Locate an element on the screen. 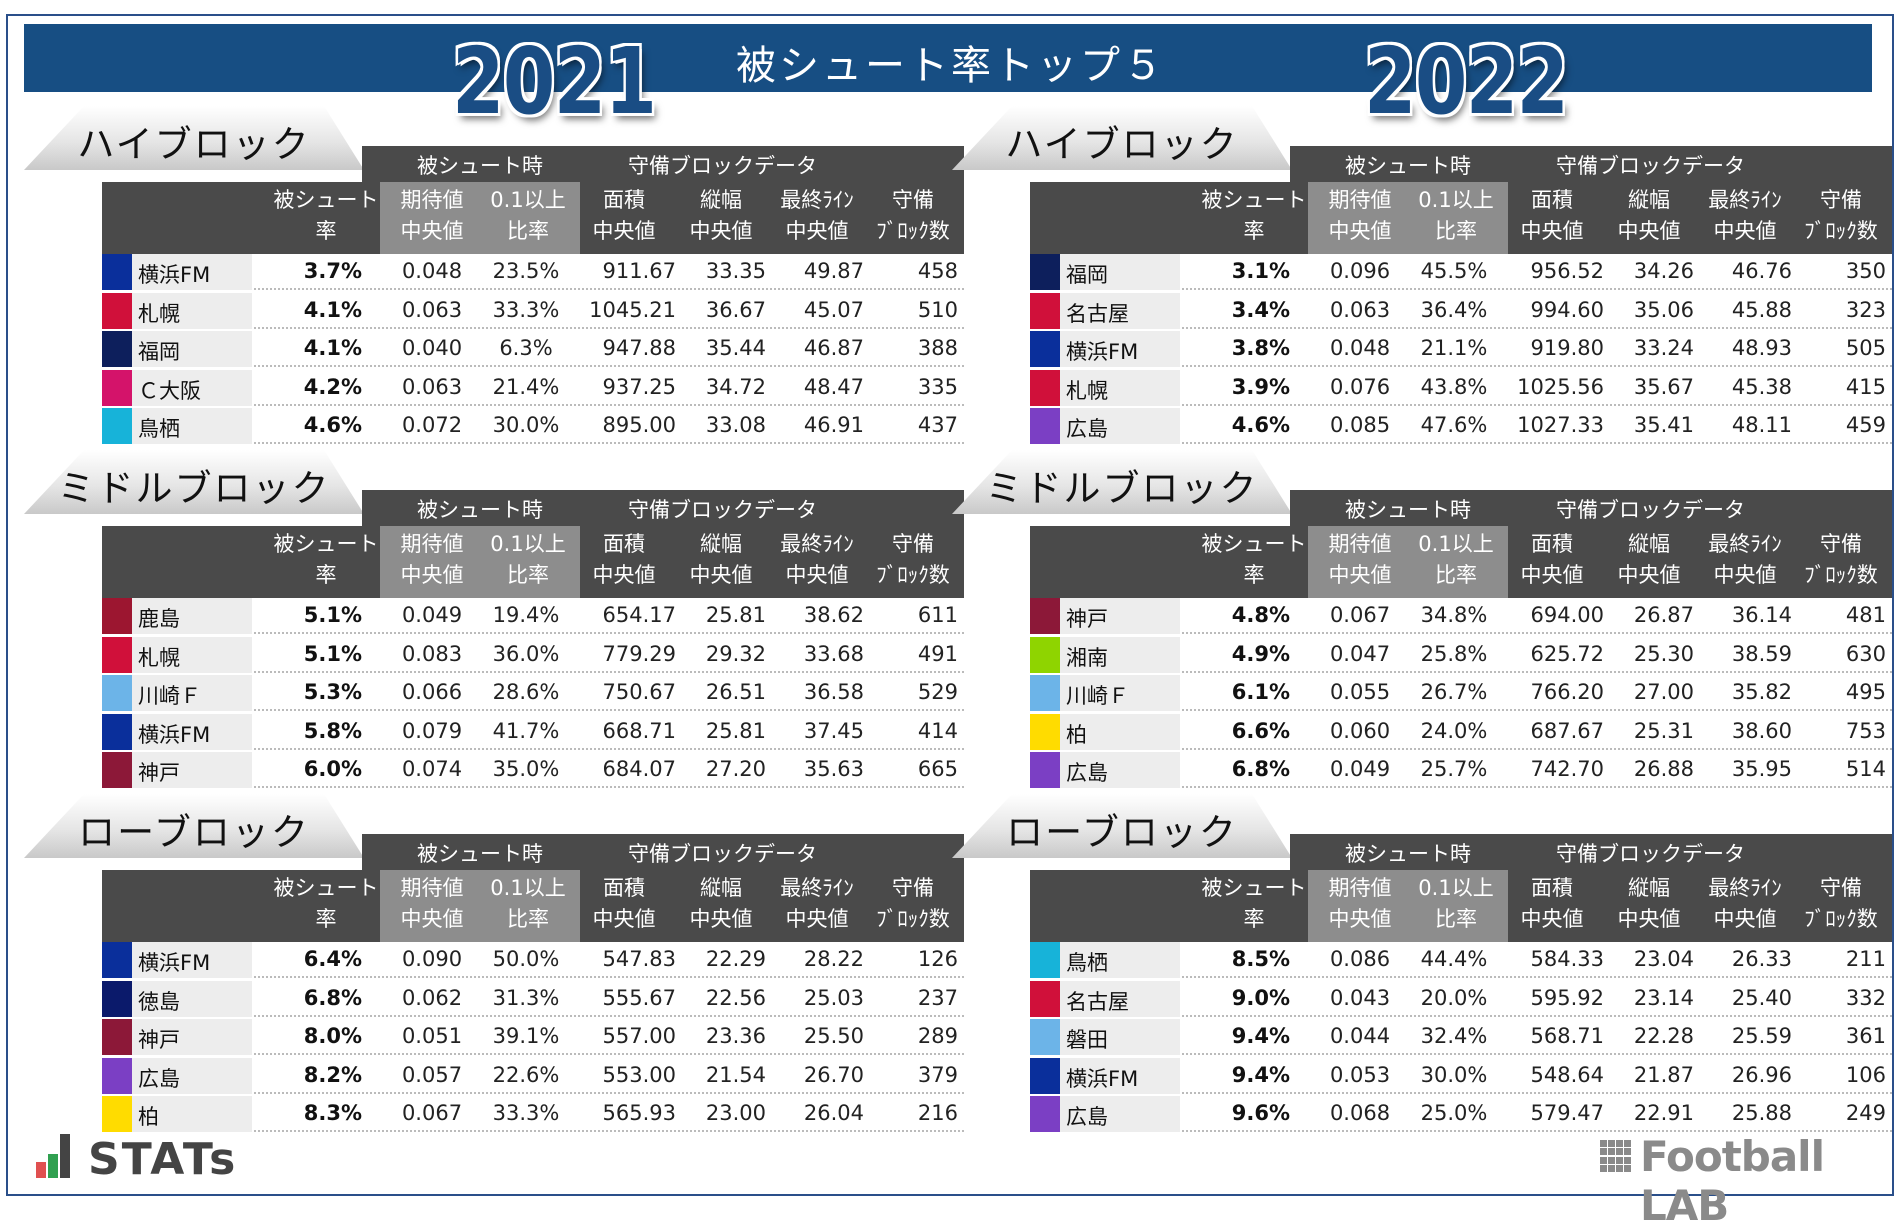  column-header-line1: 守備 is located at coordinates (1841, 200).